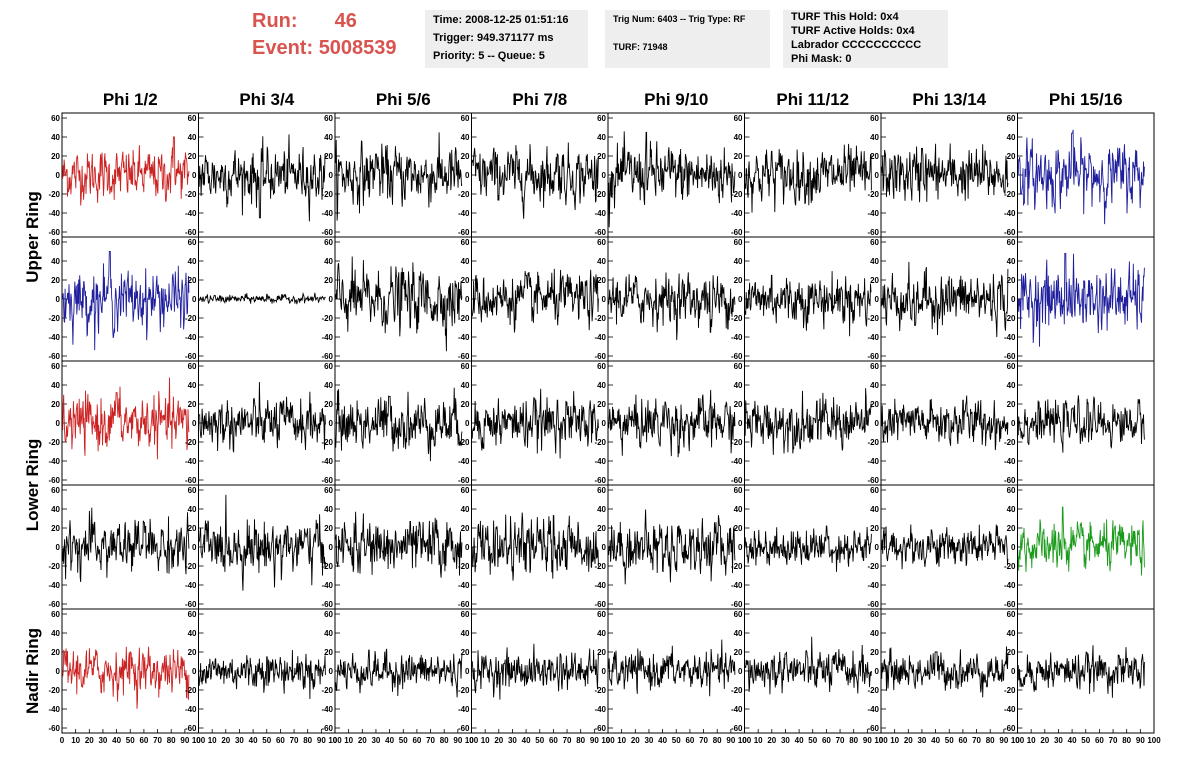 This screenshot has width=1196, height=772. I want to click on x-tick-label: 50, so click(403, 740).